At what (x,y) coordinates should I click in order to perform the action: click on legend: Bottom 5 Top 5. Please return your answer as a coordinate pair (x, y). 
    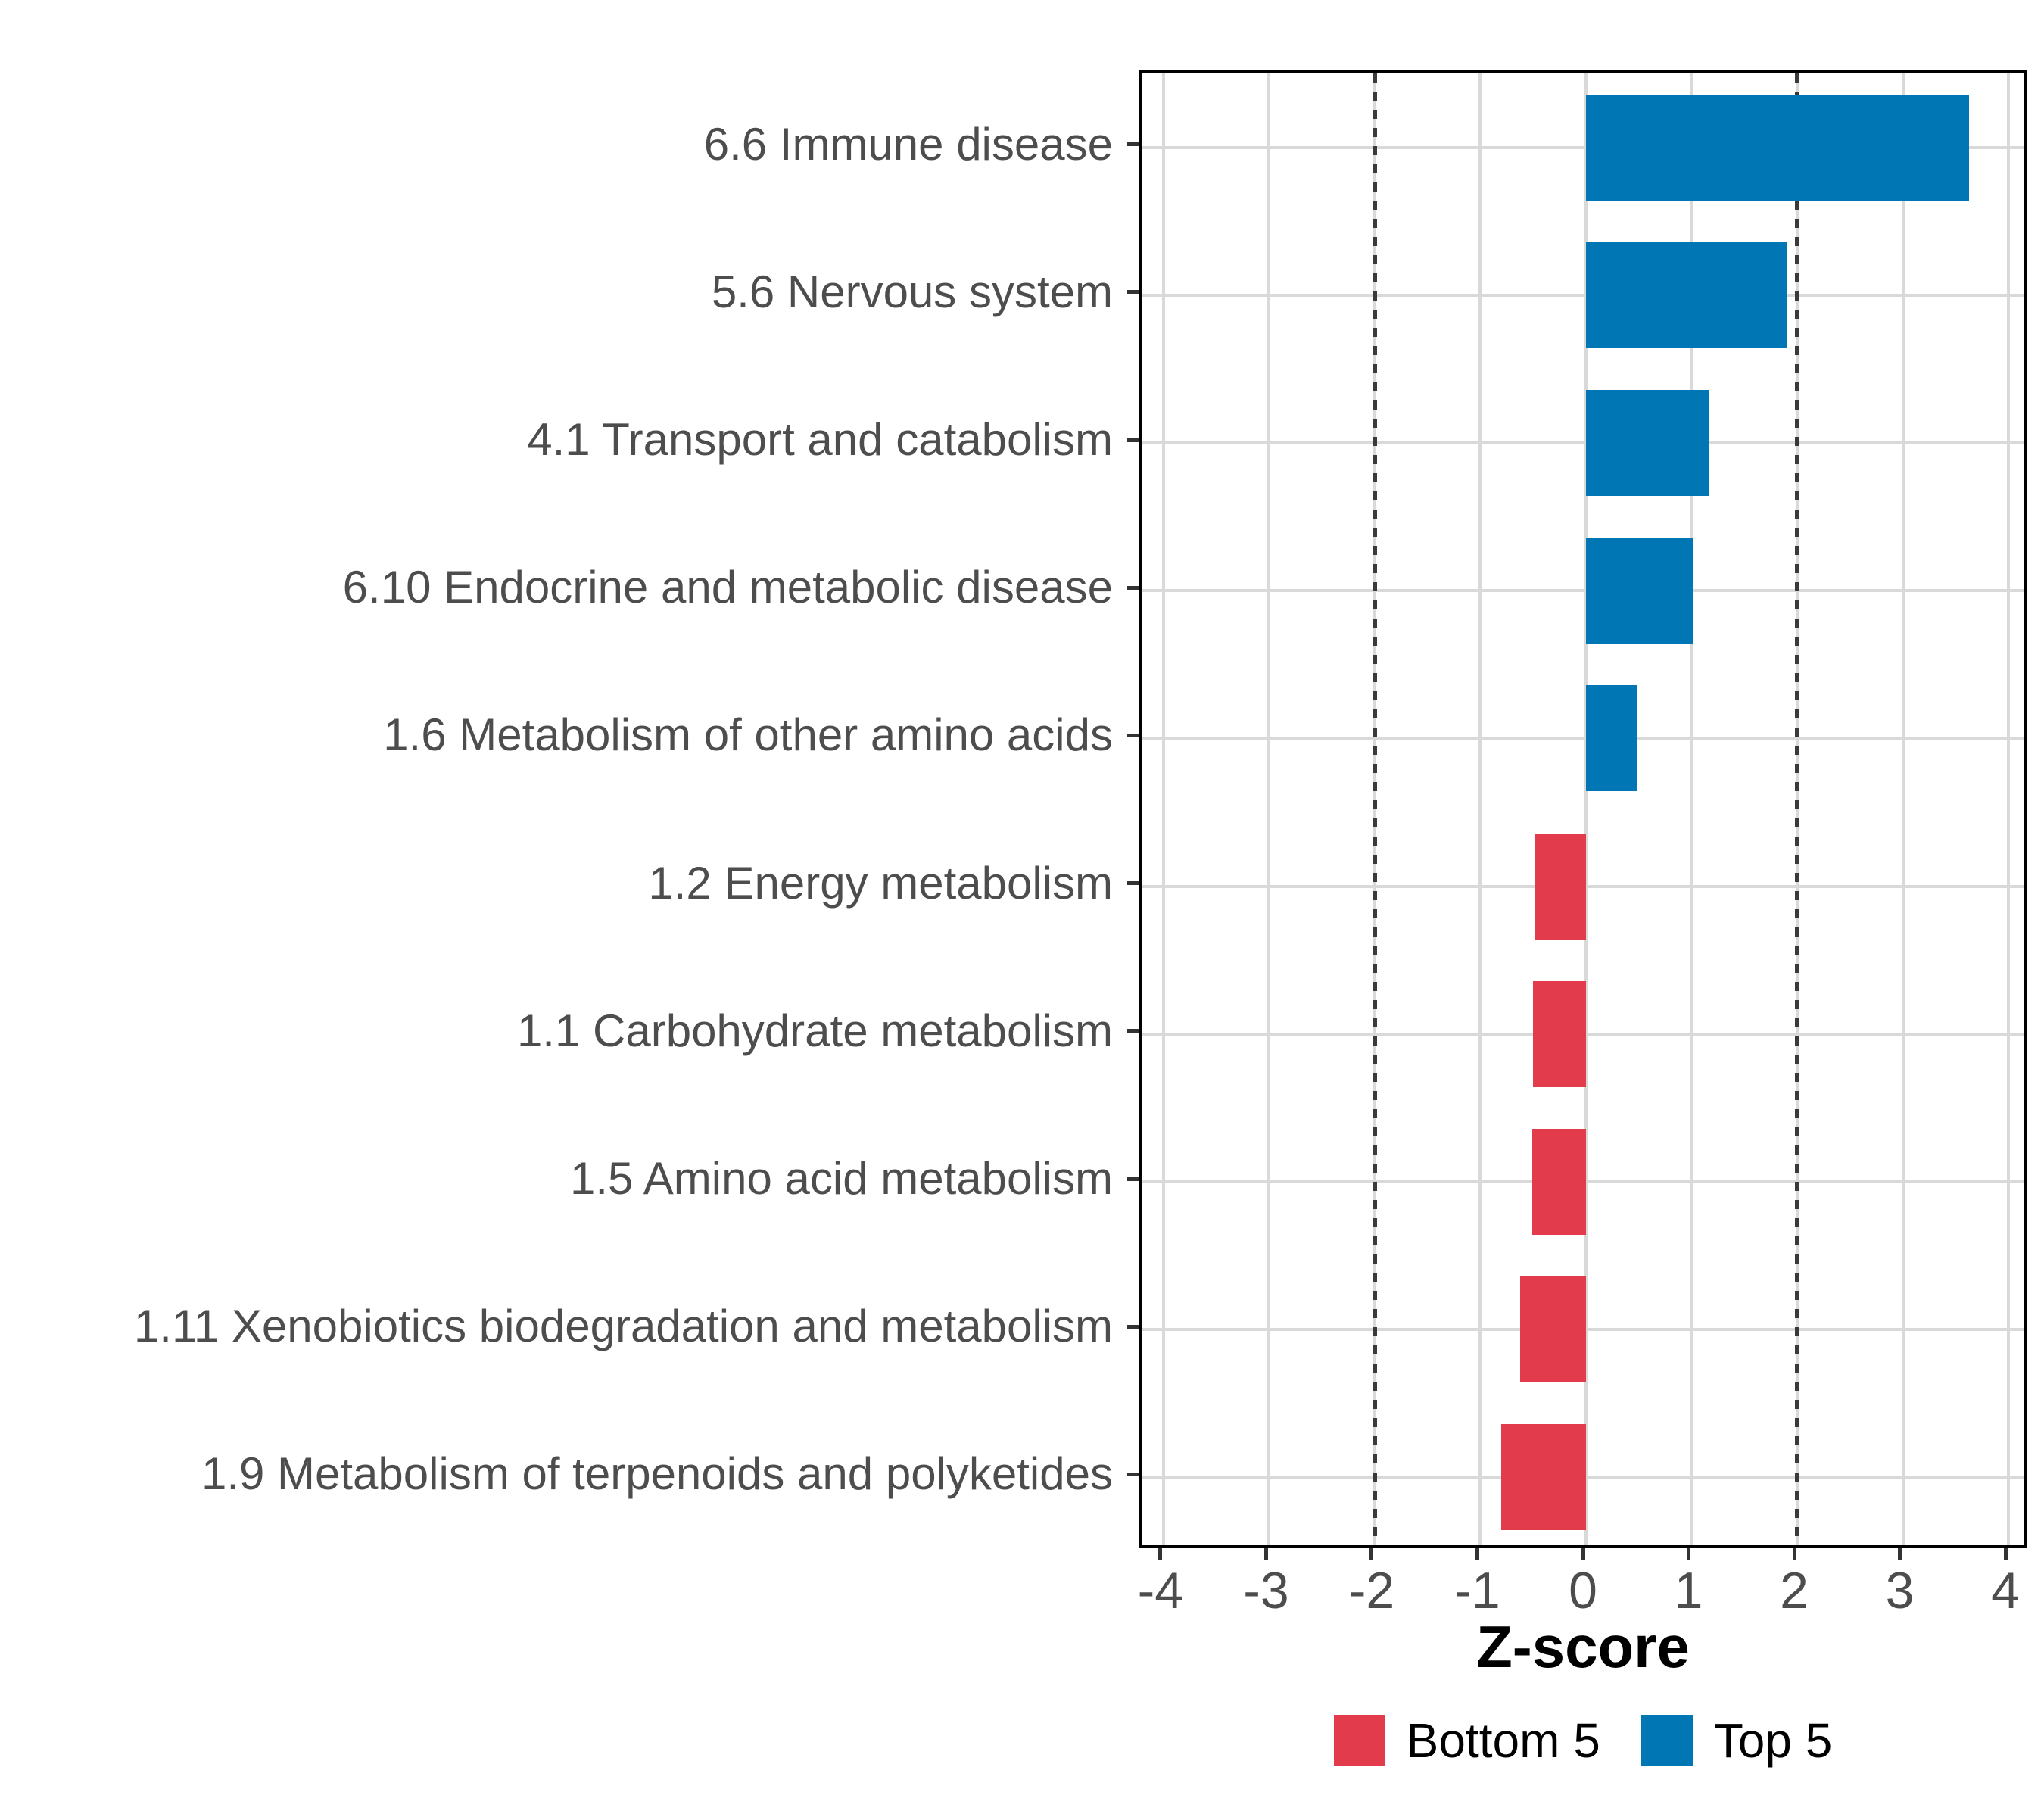
    Looking at the image, I should click on (1583, 1741).